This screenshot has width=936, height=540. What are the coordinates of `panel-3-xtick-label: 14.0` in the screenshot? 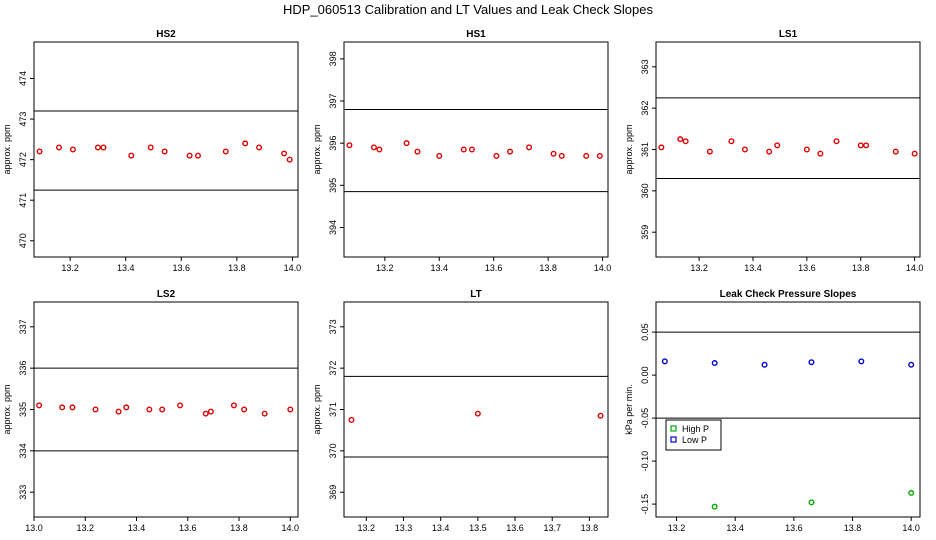 It's located at (915, 268).